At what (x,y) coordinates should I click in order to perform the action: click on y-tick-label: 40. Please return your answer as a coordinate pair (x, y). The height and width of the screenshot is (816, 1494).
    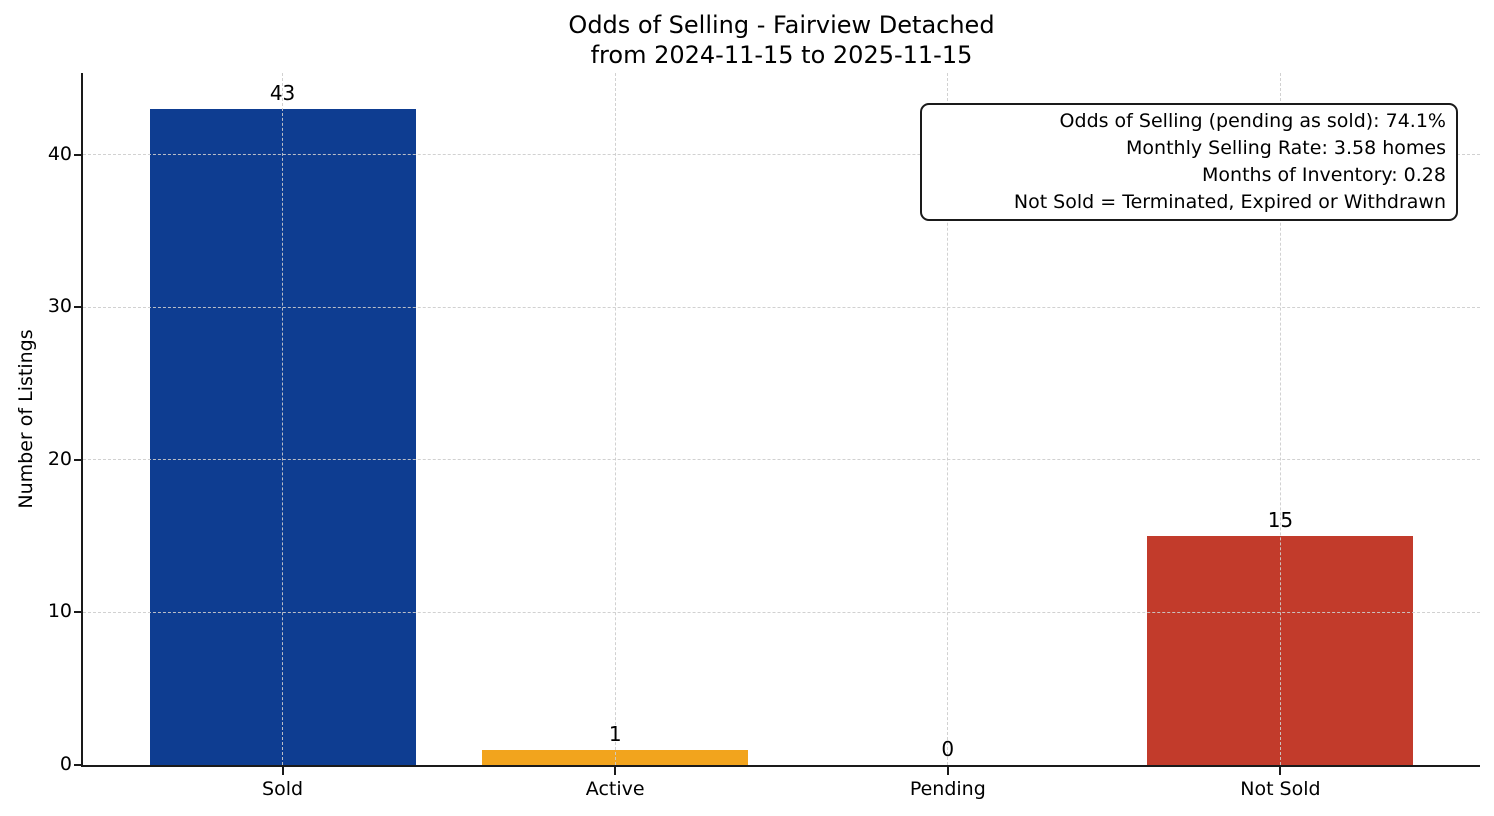
    Looking at the image, I should click on (59, 153).